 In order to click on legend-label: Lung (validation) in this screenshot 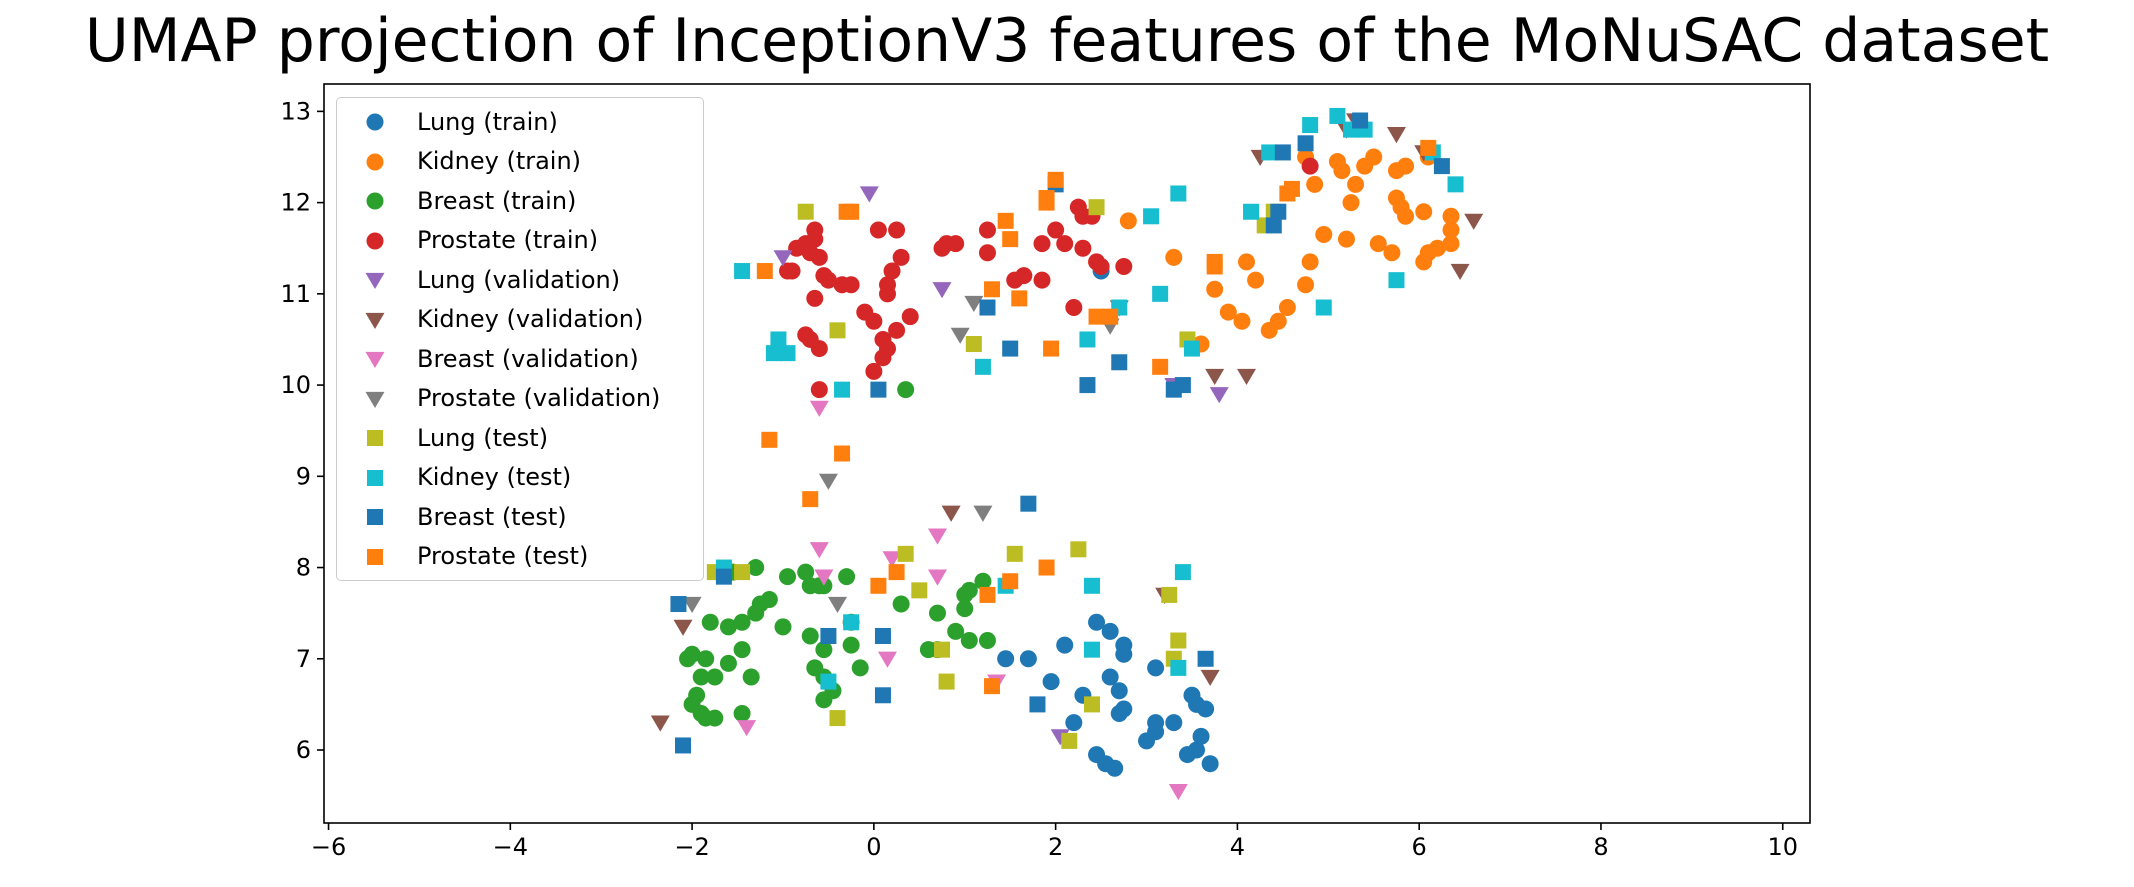, I will do `click(519, 279)`.